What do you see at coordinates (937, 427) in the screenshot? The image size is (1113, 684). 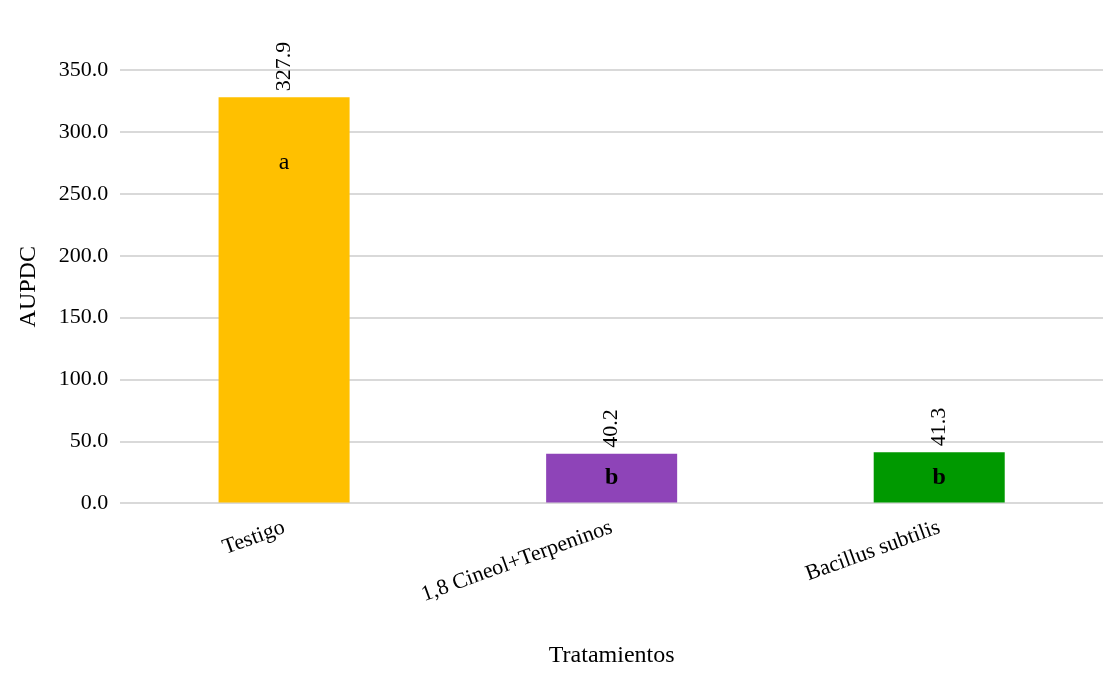 I see `data-label: 41.3` at bounding box center [937, 427].